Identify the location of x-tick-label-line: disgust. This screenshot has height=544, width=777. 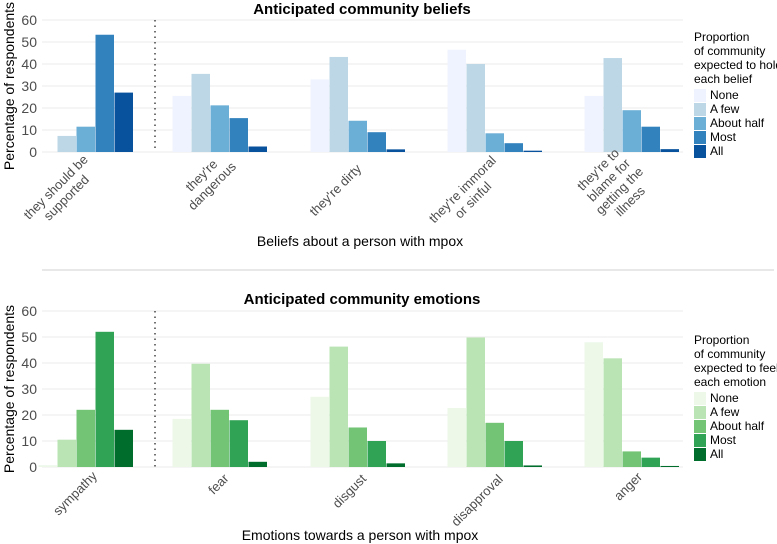
(349, 491).